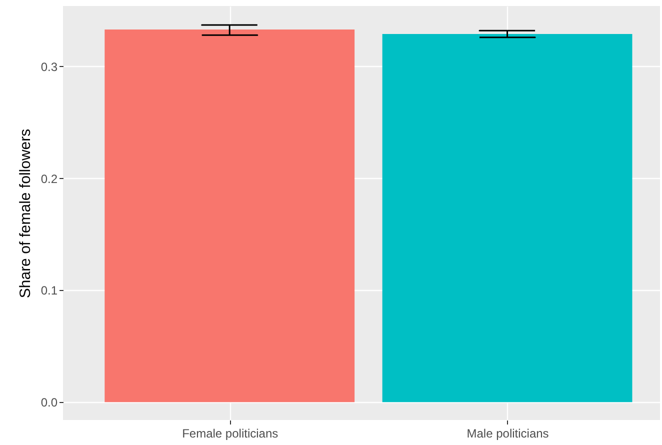 This screenshot has height=445, width=662. What do you see at coordinates (49, 67) in the screenshot?
I see `y-tick-label: 0.3` at bounding box center [49, 67].